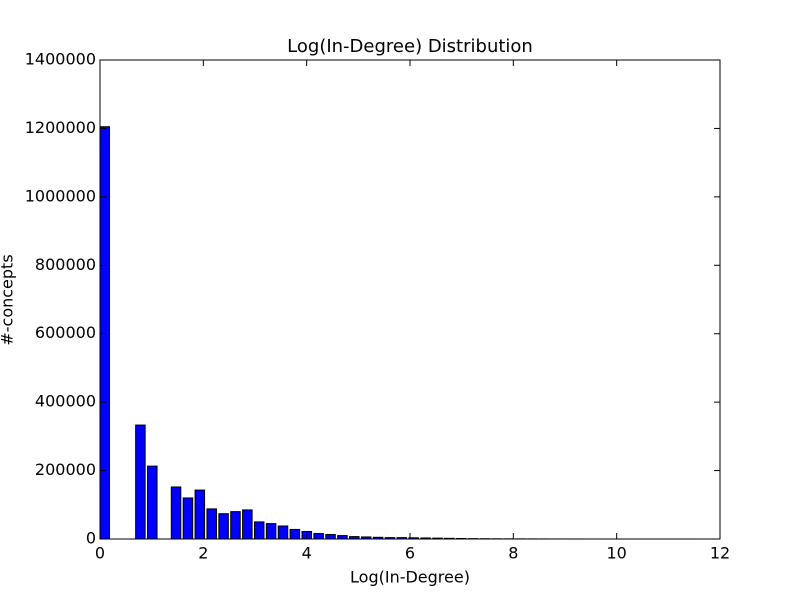 This screenshot has width=800, height=604. I want to click on y-tick-label: 600000, so click(65, 332).